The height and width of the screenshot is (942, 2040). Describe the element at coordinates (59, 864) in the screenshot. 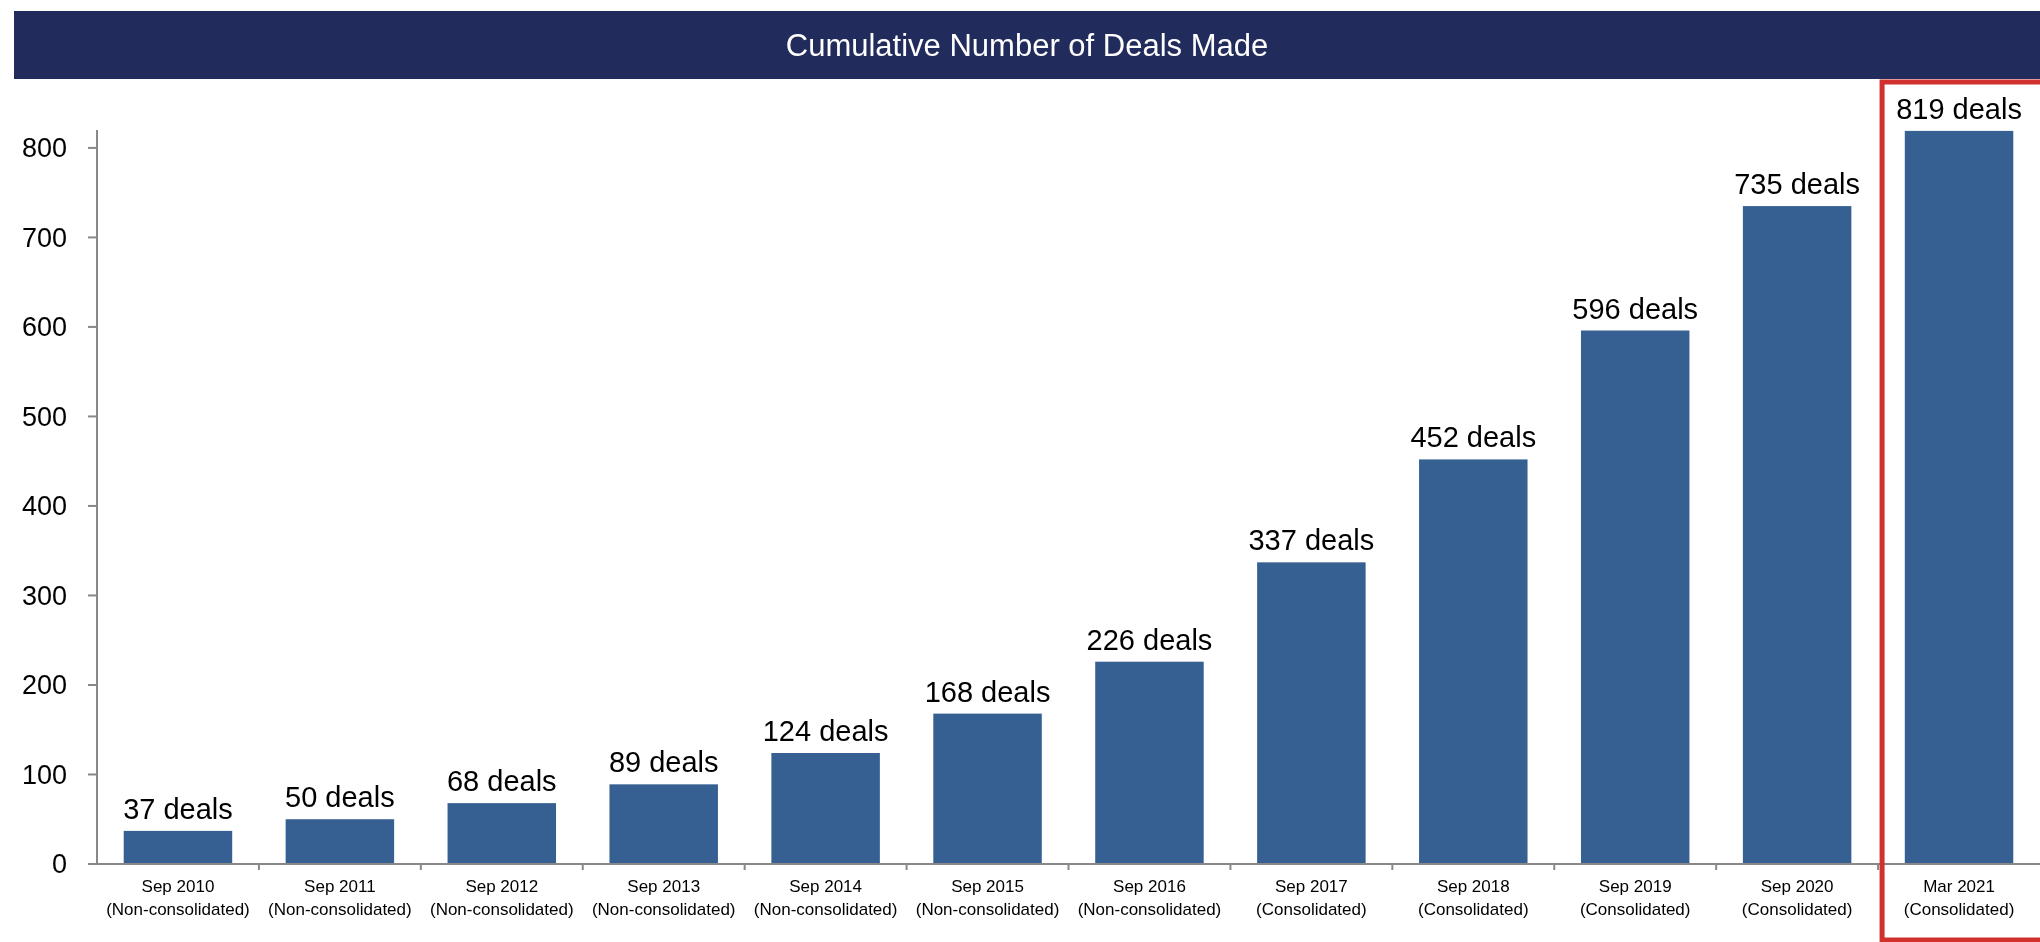

I see `y-tick-label: 0` at that location.